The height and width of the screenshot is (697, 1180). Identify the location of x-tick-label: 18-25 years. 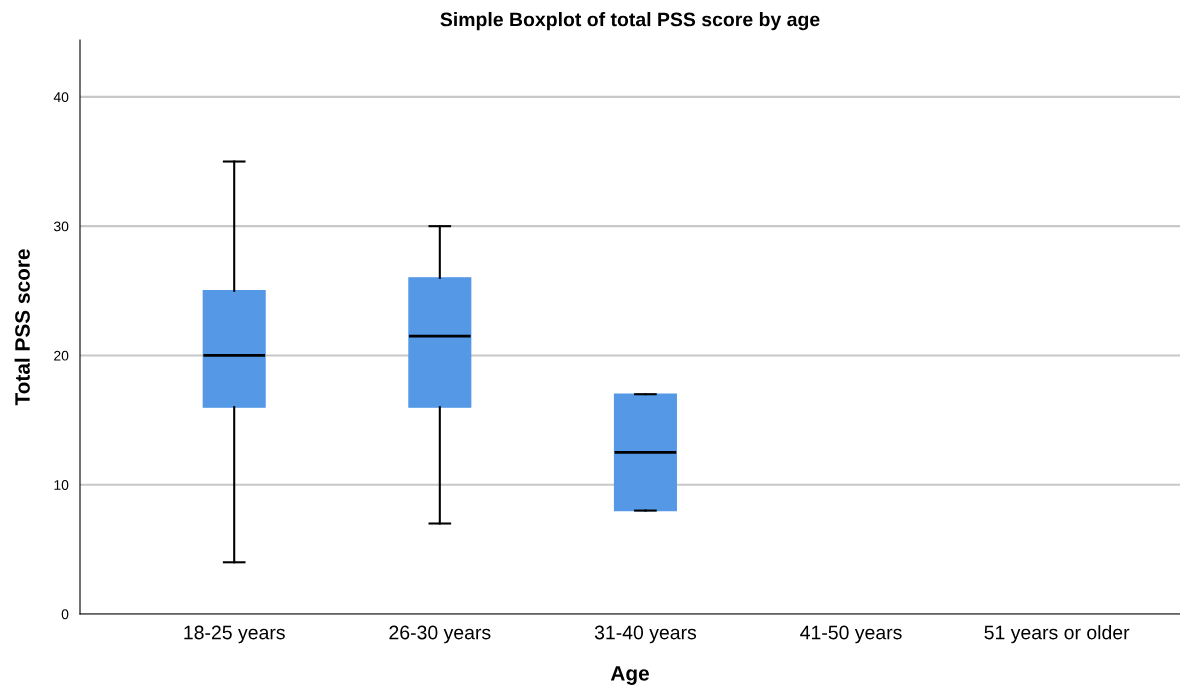
(234, 634).